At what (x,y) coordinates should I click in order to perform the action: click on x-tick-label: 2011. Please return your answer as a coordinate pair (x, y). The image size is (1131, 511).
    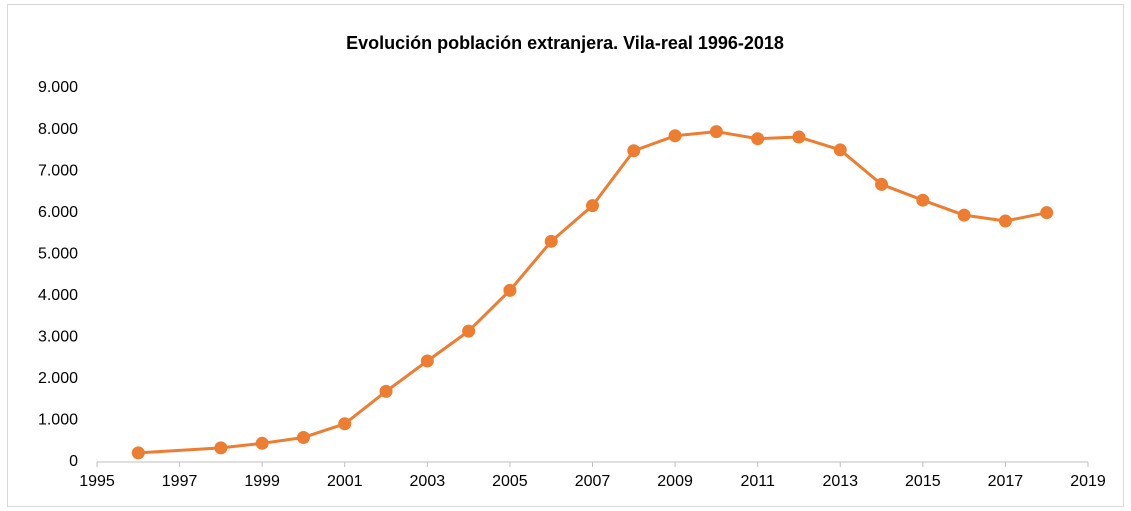
    Looking at the image, I should click on (757, 481).